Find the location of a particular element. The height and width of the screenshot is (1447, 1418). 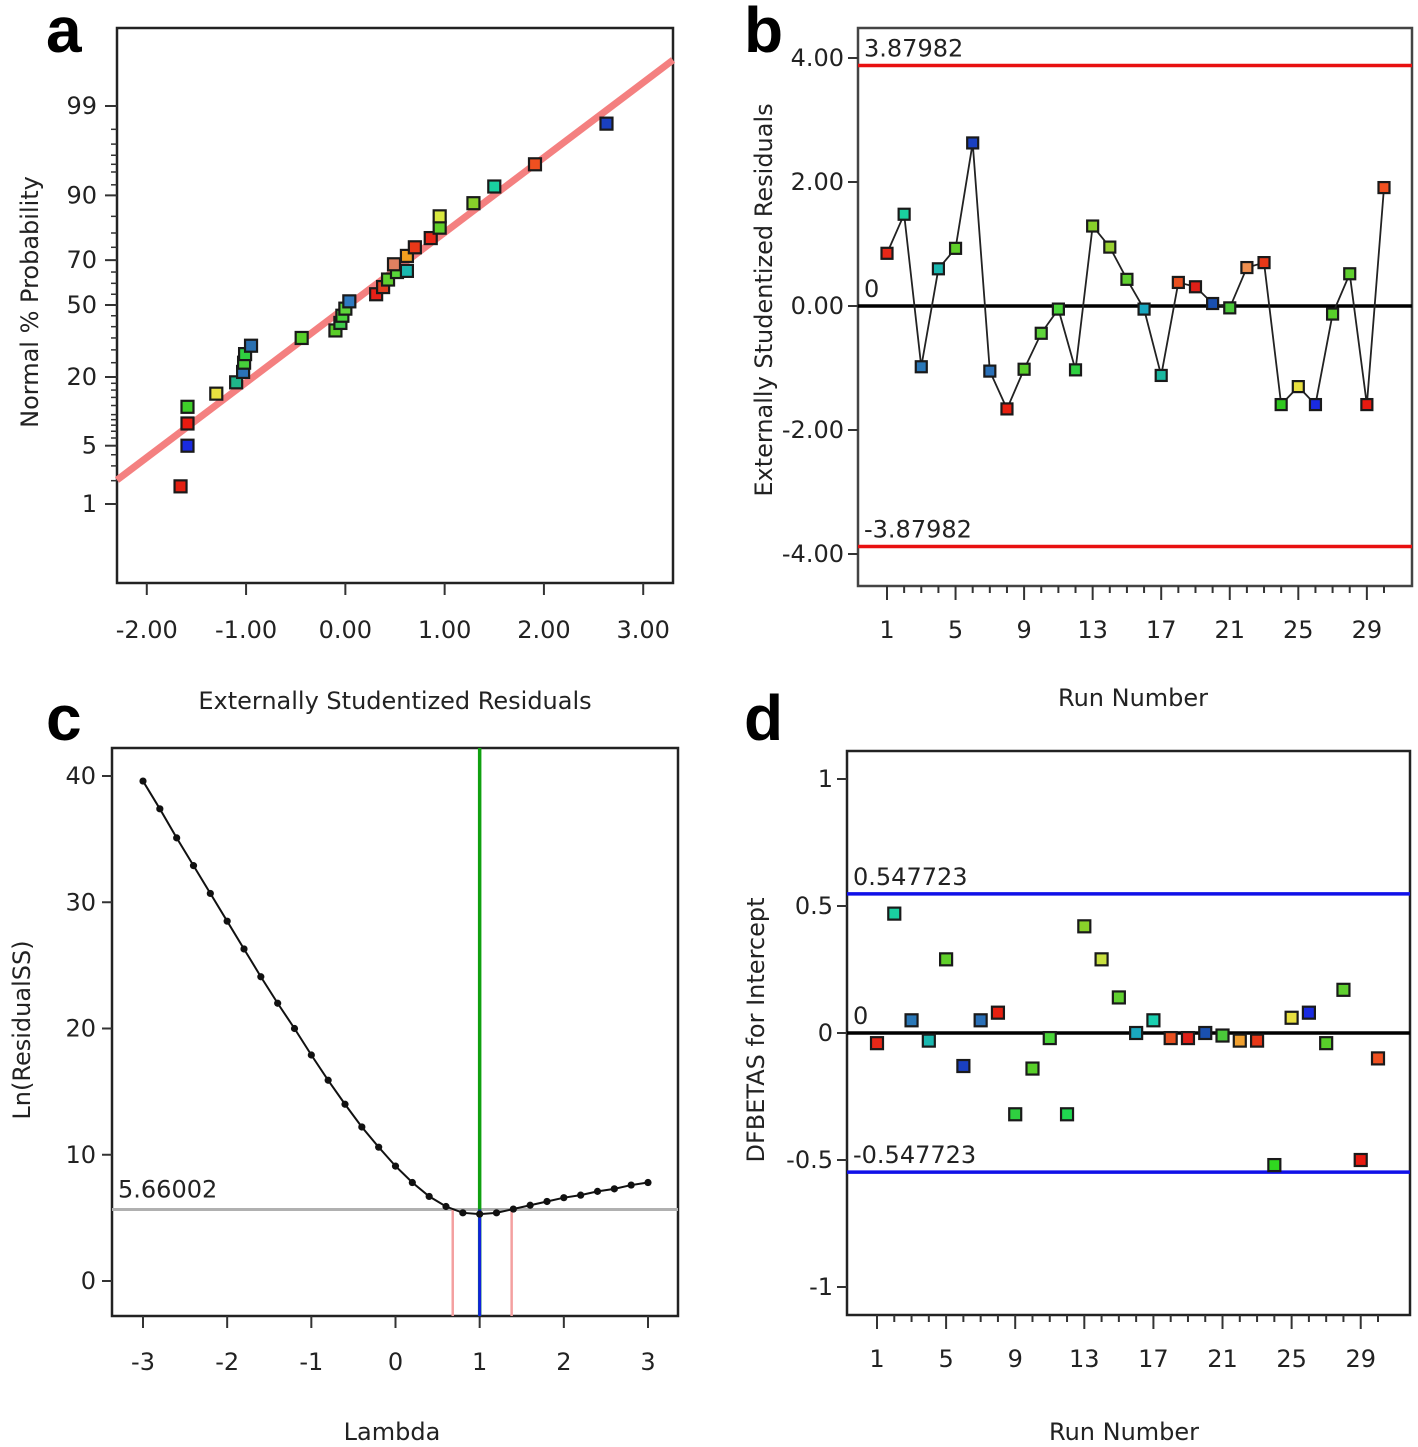

reference-line-label: 3.87982 is located at coordinates (913, 48).